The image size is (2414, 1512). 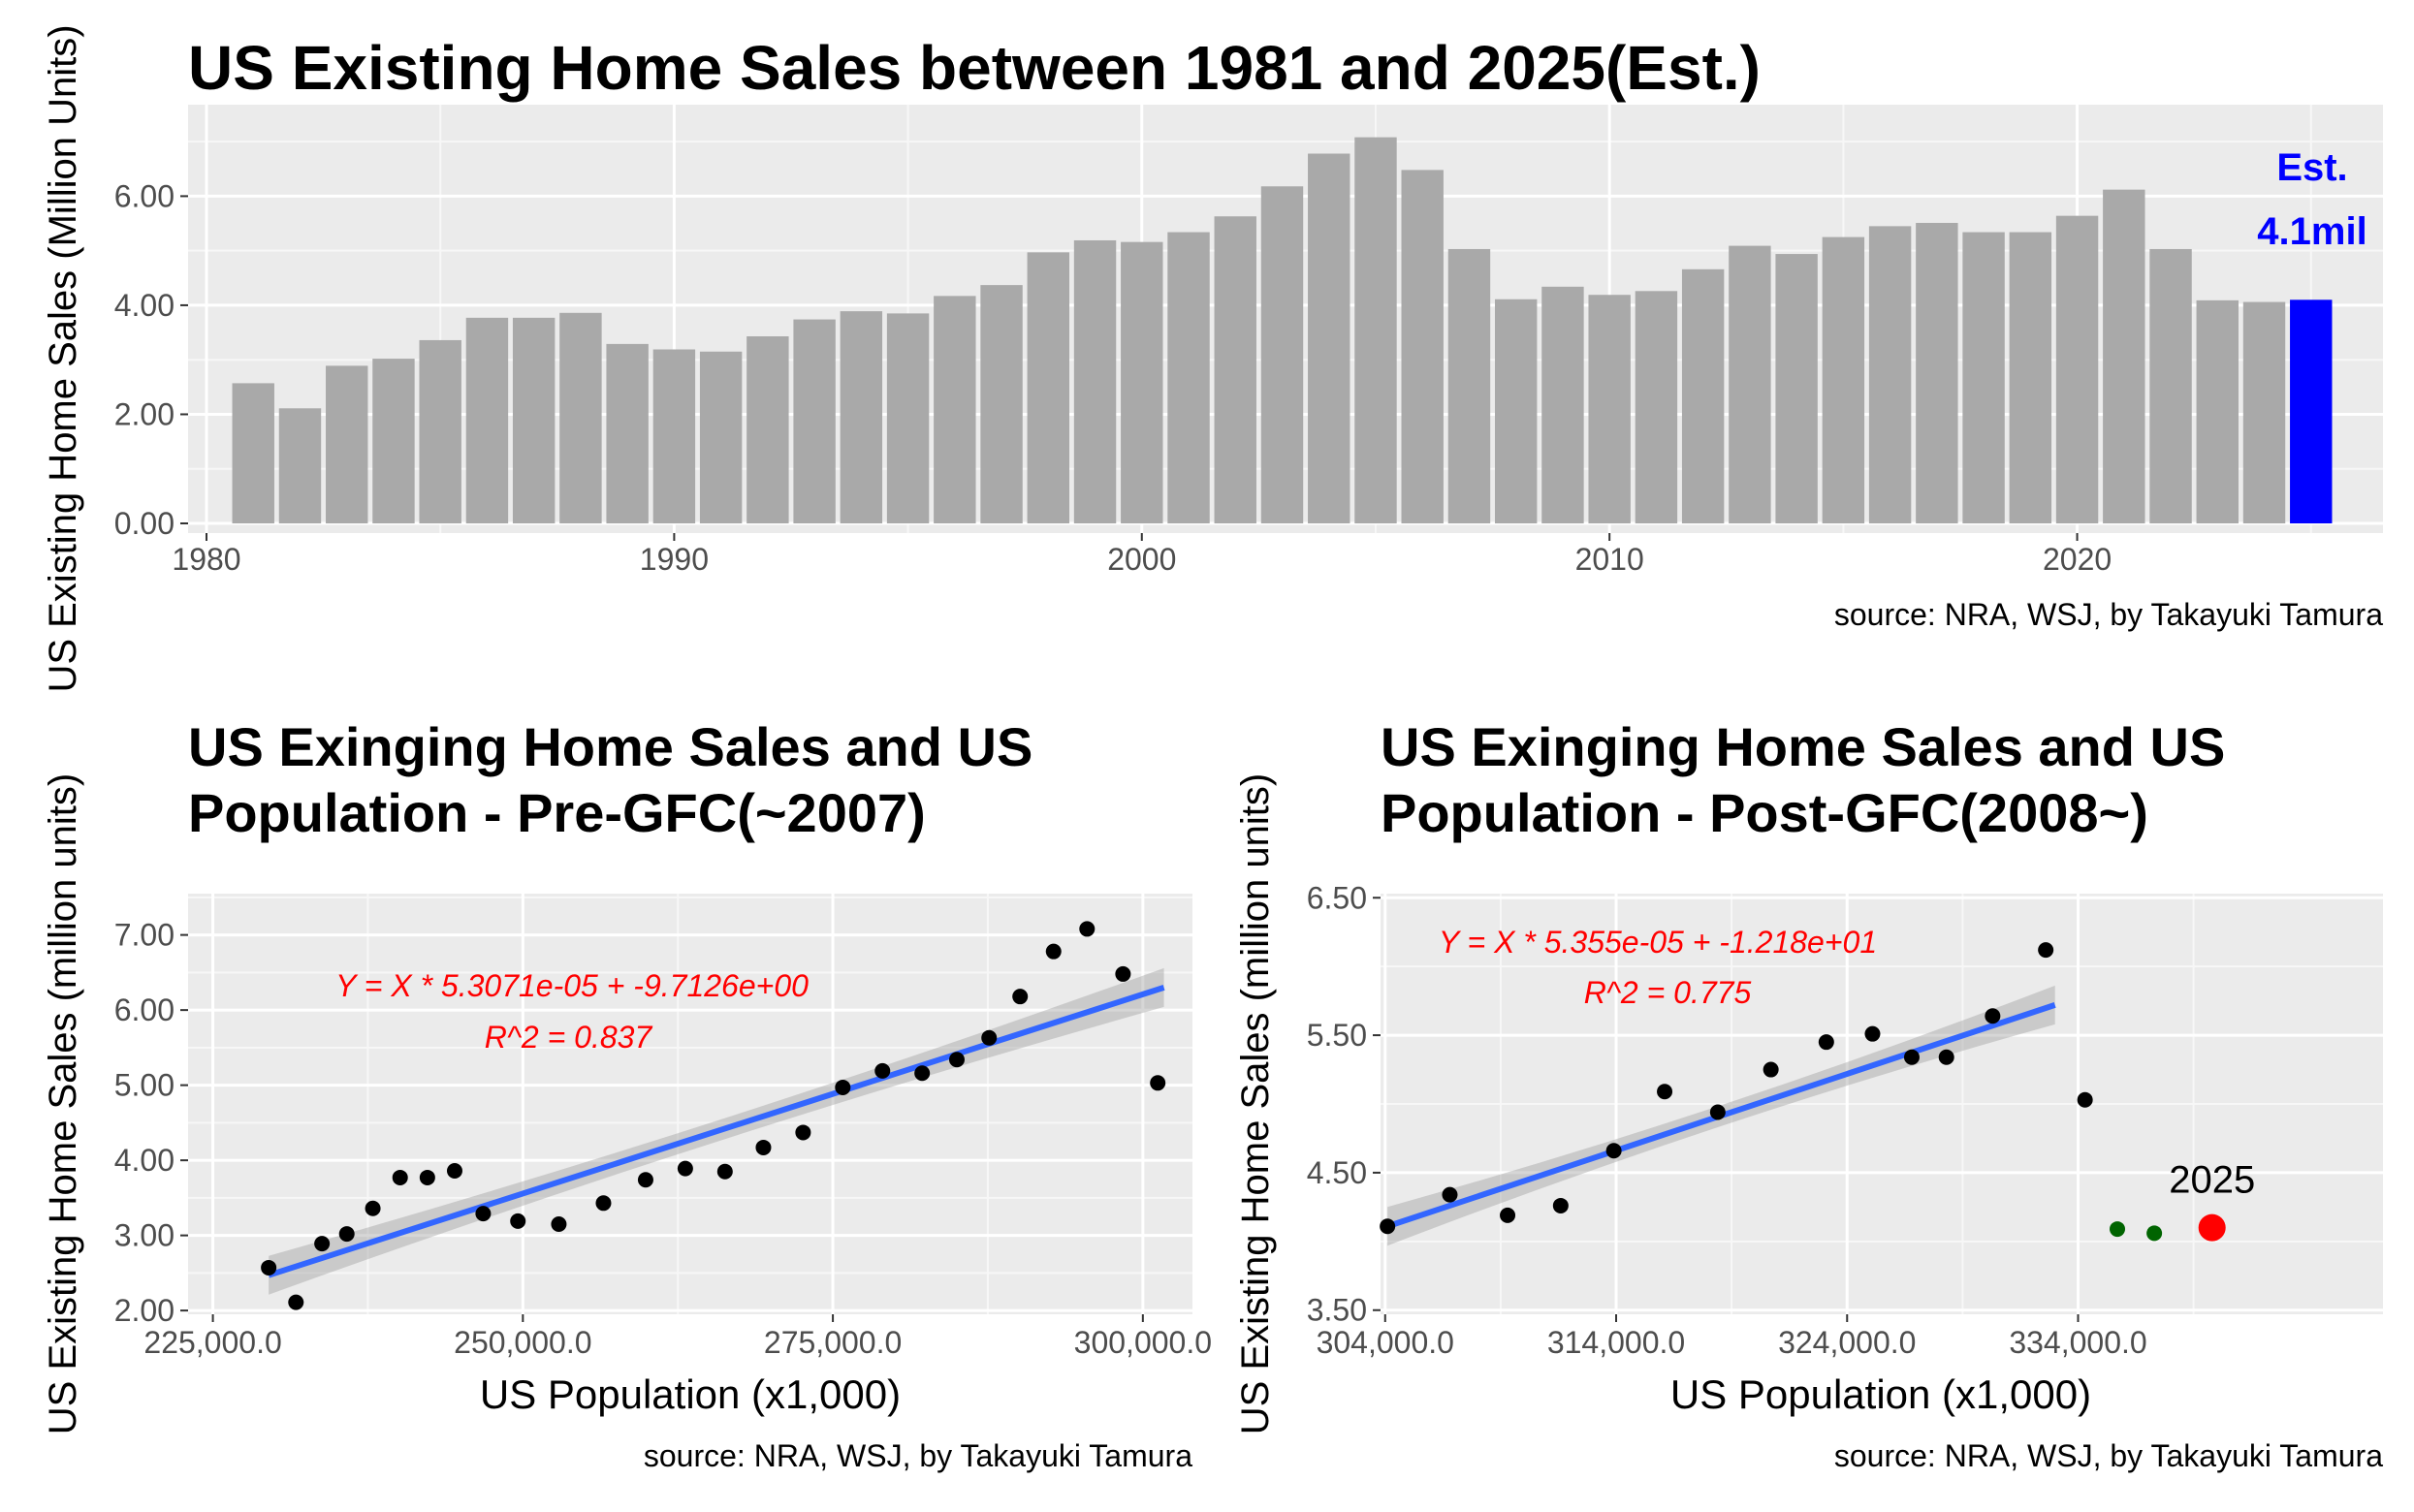 What do you see at coordinates (572, 986) in the screenshot?
I see `pre-gfc-equation: Y = X * 5.3071e-05 + -9.7126e+00` at bounding box center [572, 986].